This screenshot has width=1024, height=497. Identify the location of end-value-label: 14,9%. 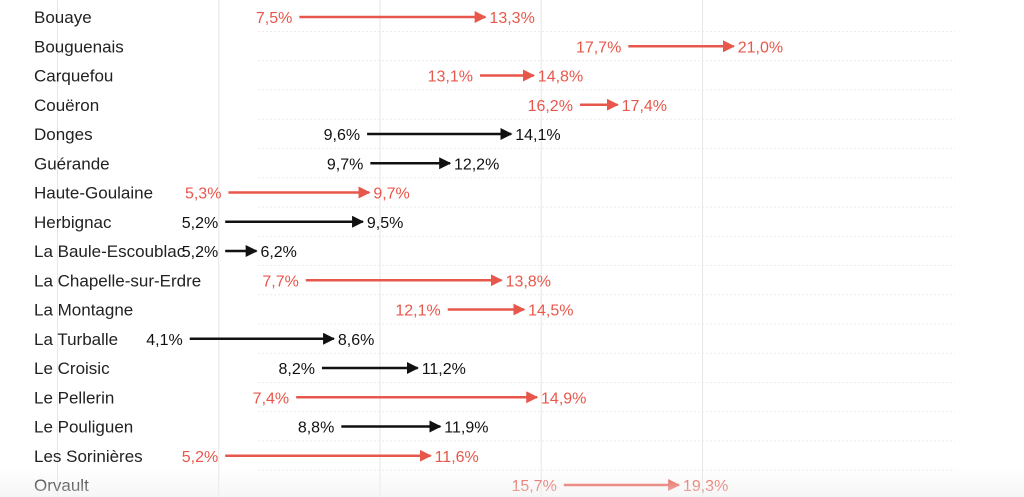
(563, 398).